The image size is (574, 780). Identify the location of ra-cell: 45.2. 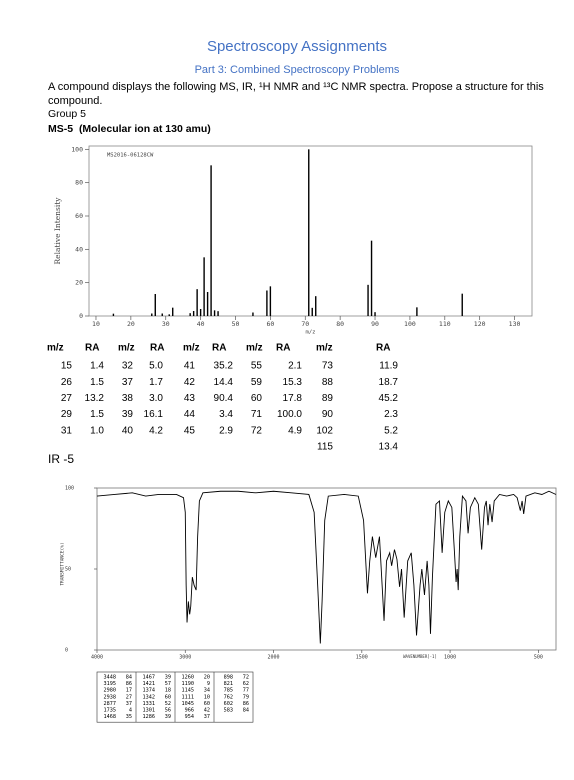
(389, 398).